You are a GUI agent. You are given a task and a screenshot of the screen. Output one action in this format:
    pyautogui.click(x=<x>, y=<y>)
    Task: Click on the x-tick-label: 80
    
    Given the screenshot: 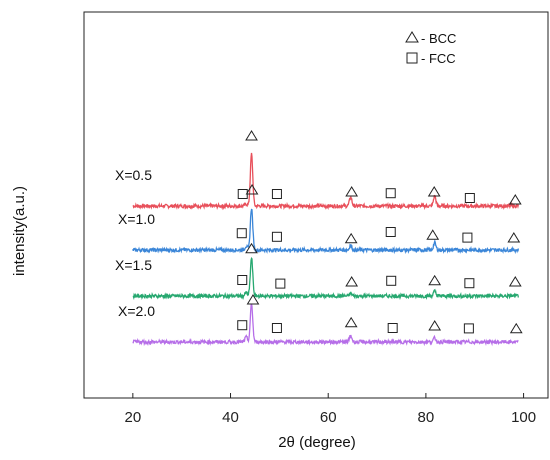 What is the action you would take?
    pyautogui.click(x=426, y=417)
    